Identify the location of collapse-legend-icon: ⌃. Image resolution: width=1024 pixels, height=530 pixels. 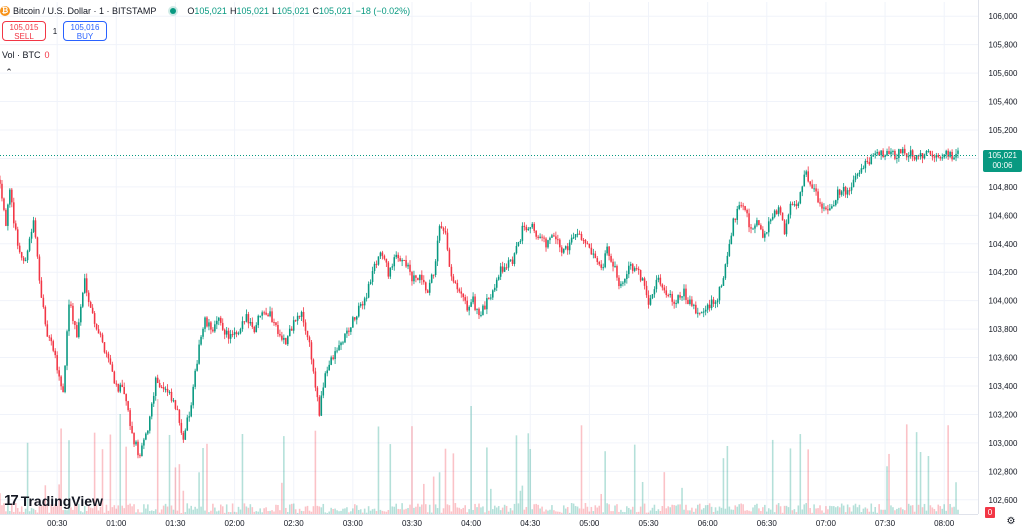
(9, 72).